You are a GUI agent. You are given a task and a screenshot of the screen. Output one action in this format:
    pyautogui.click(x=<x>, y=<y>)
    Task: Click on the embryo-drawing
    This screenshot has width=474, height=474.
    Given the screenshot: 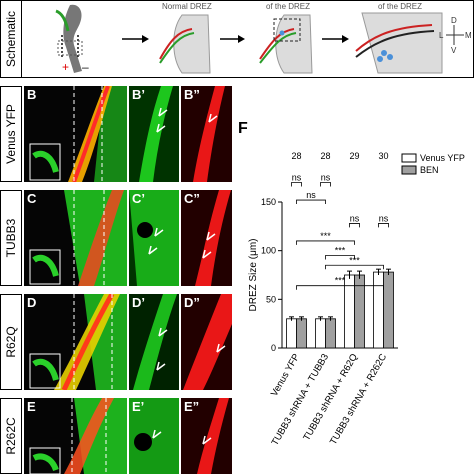 What is the action you would take?
    pyautogui.click(x=69, y=38)
    